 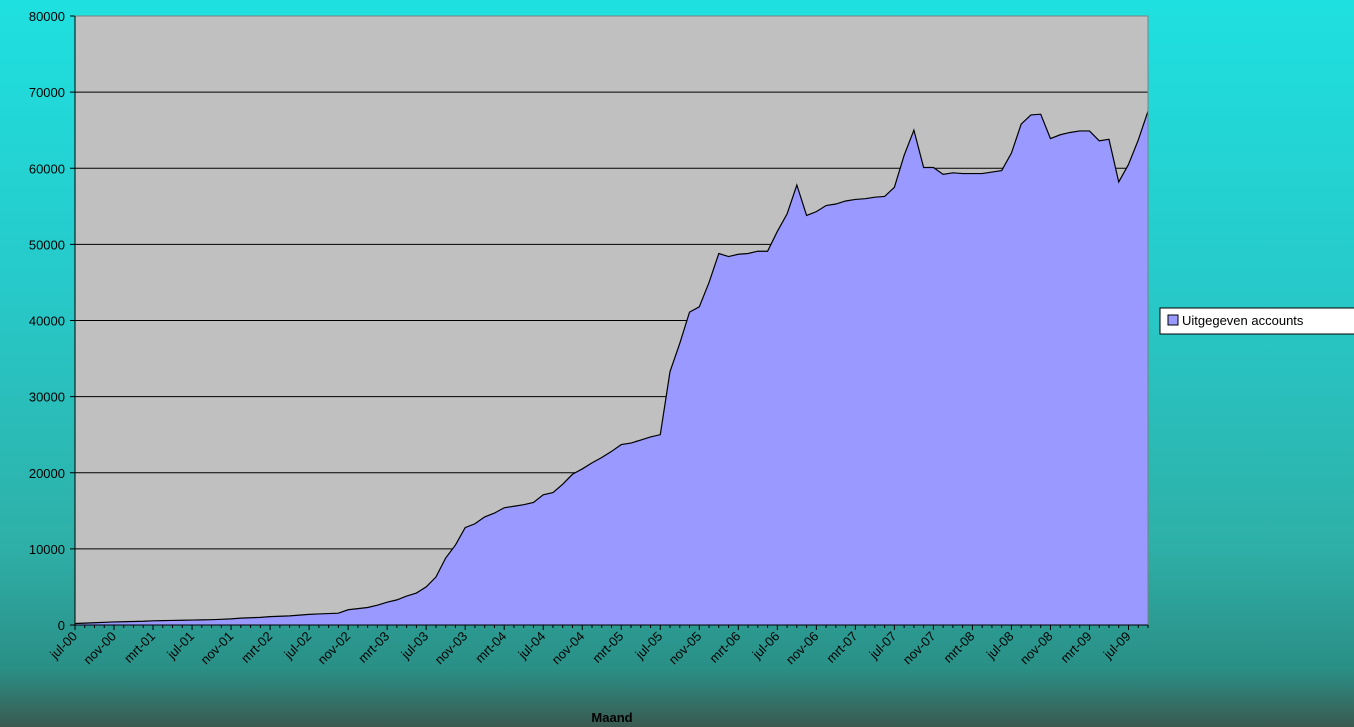 What do you see at coordinates (47, 244) in the screenshot?
I see `y-tick-label: 50000` at bounding box center [47, 244].